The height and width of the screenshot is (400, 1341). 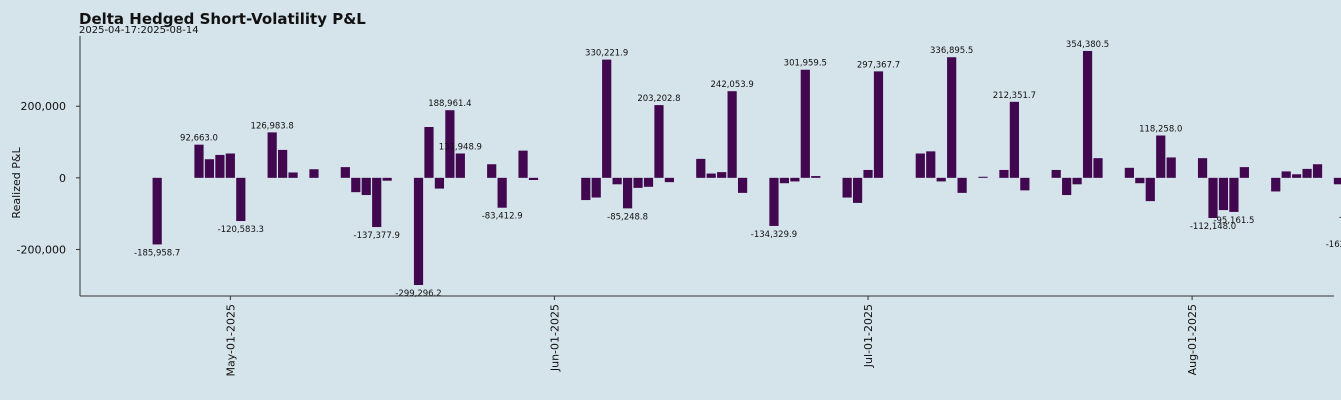 I want to click on bar-data-label: 118,258.0, so click(x=1160, y=130).